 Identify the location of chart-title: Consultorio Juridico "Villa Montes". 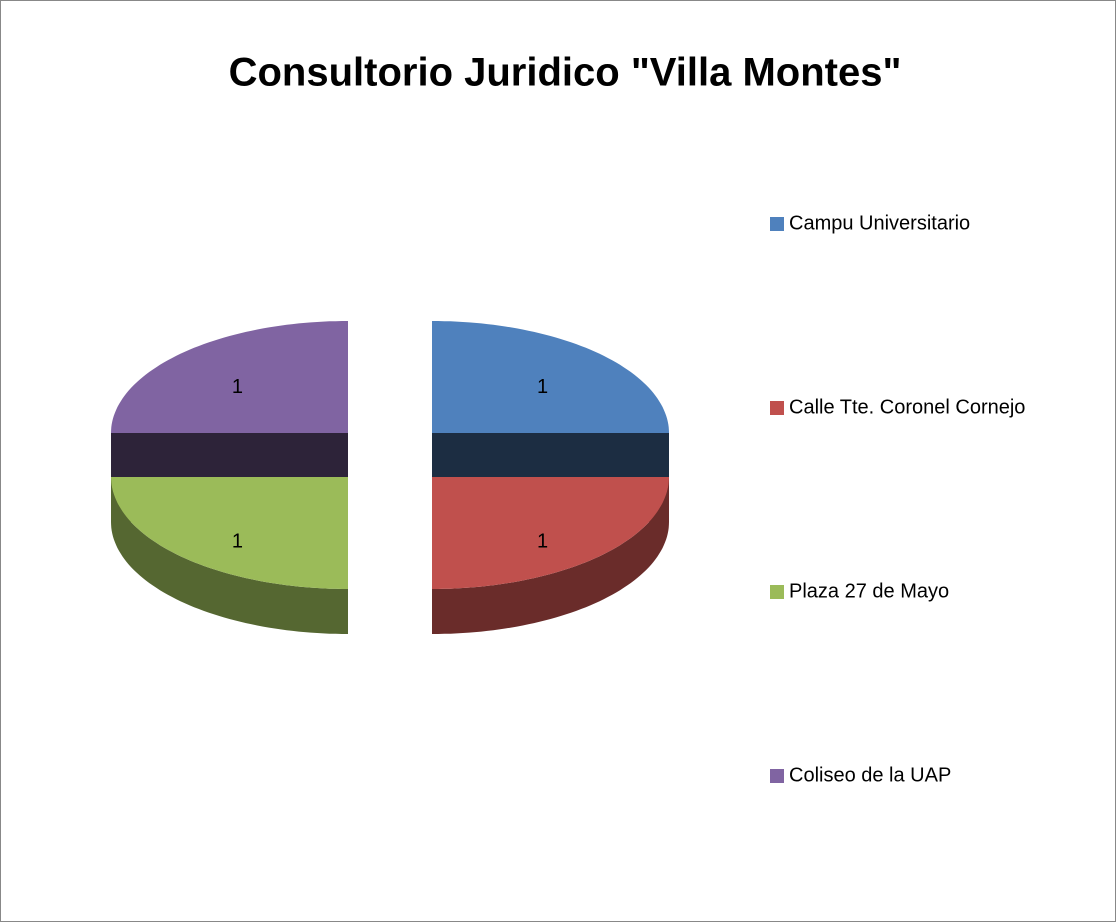
(565, 73).